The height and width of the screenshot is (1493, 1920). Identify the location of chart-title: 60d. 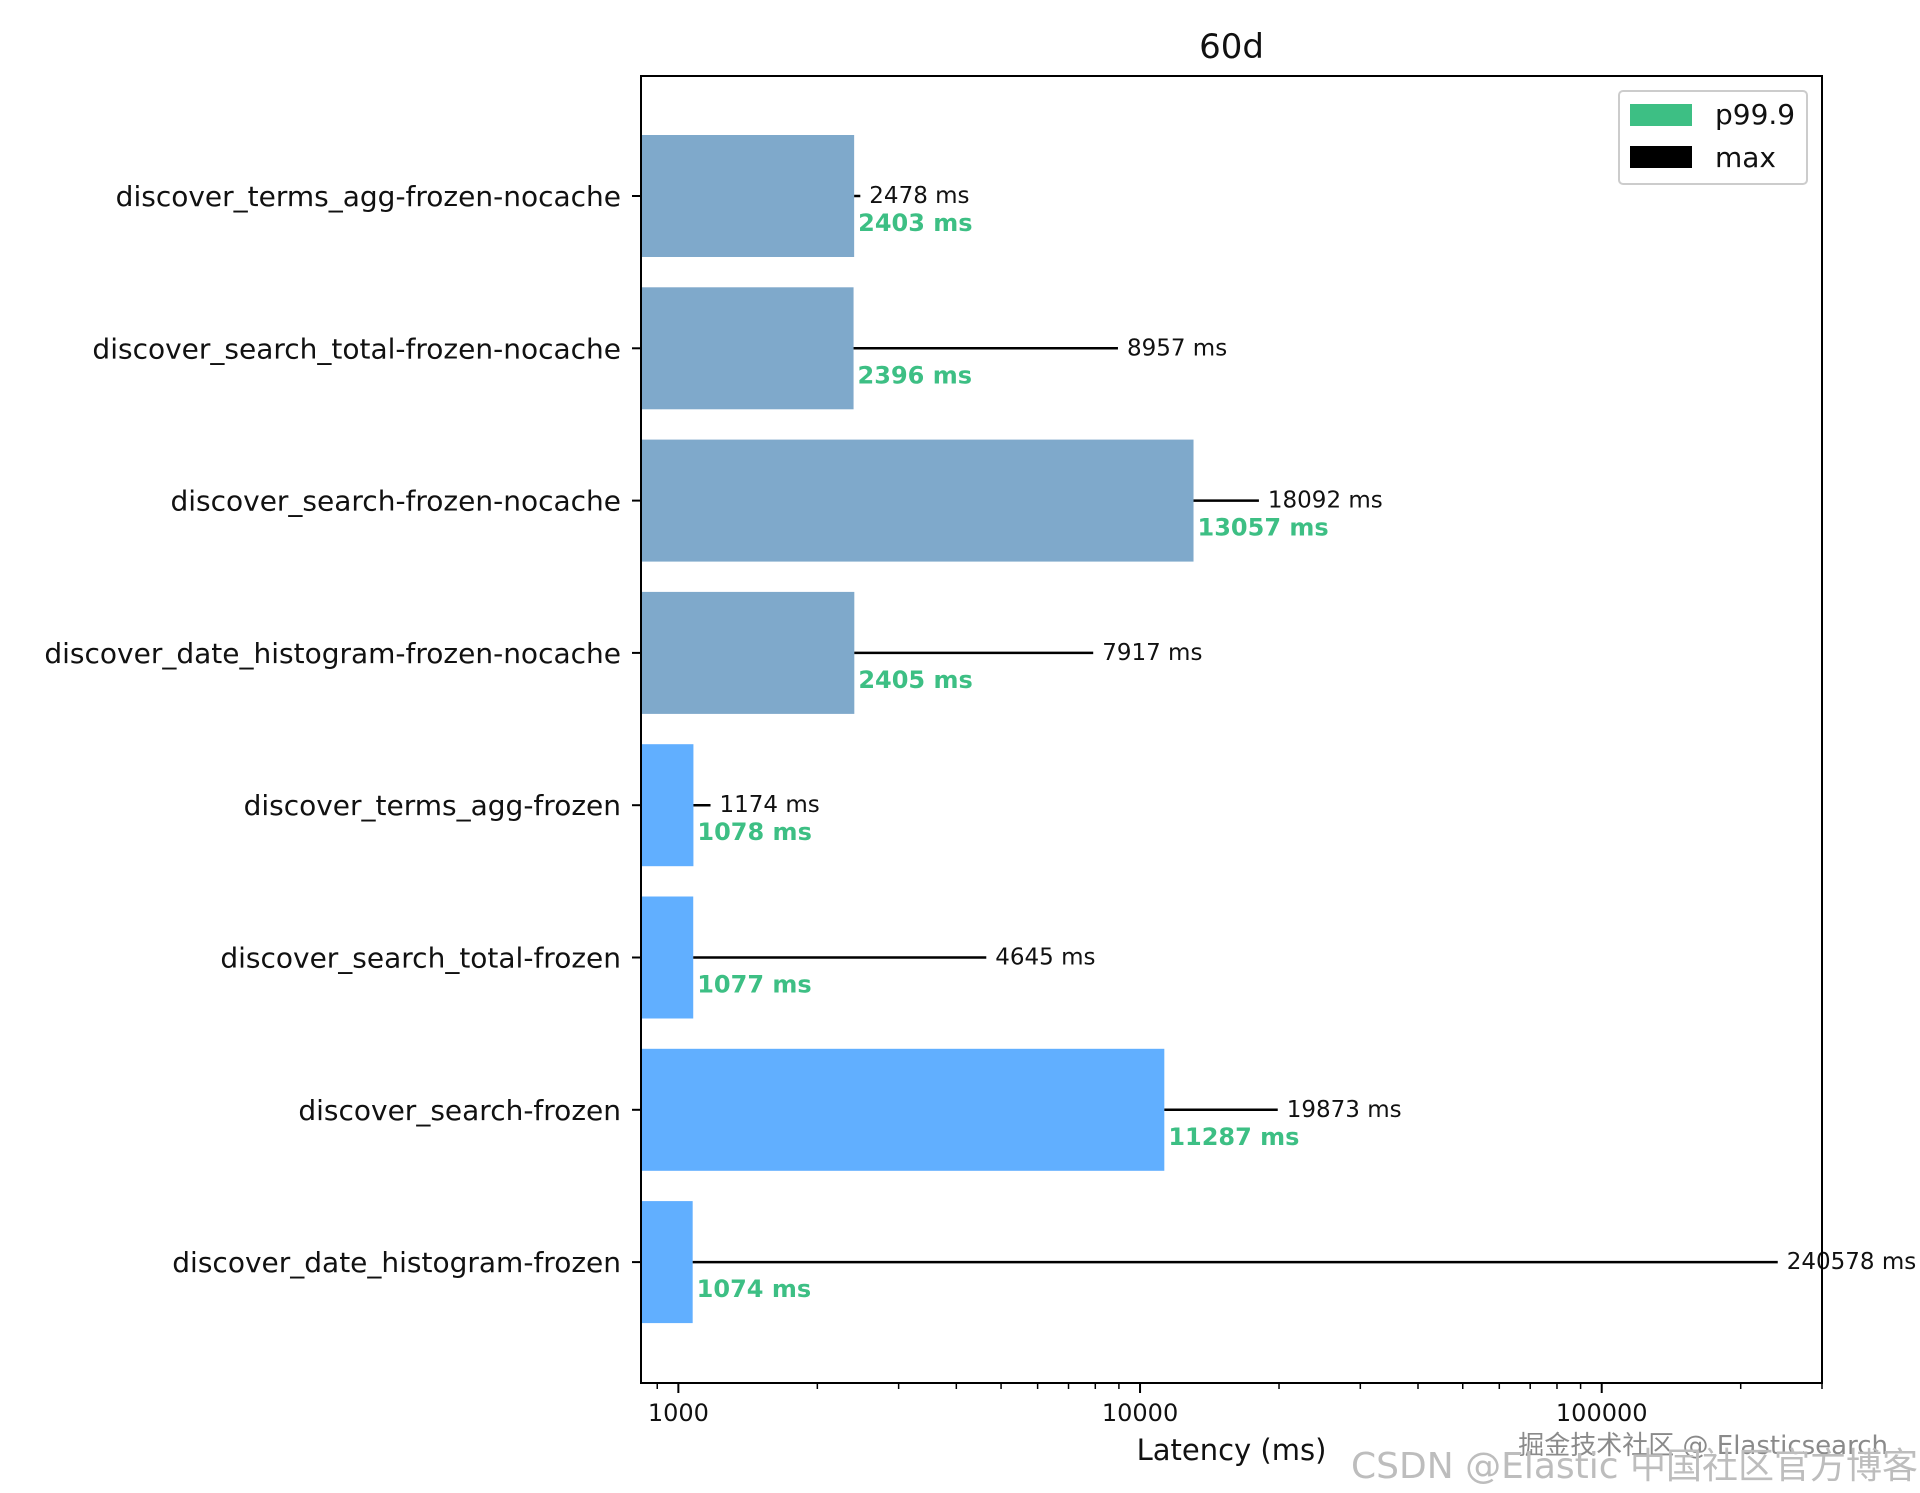
(1231, 47).